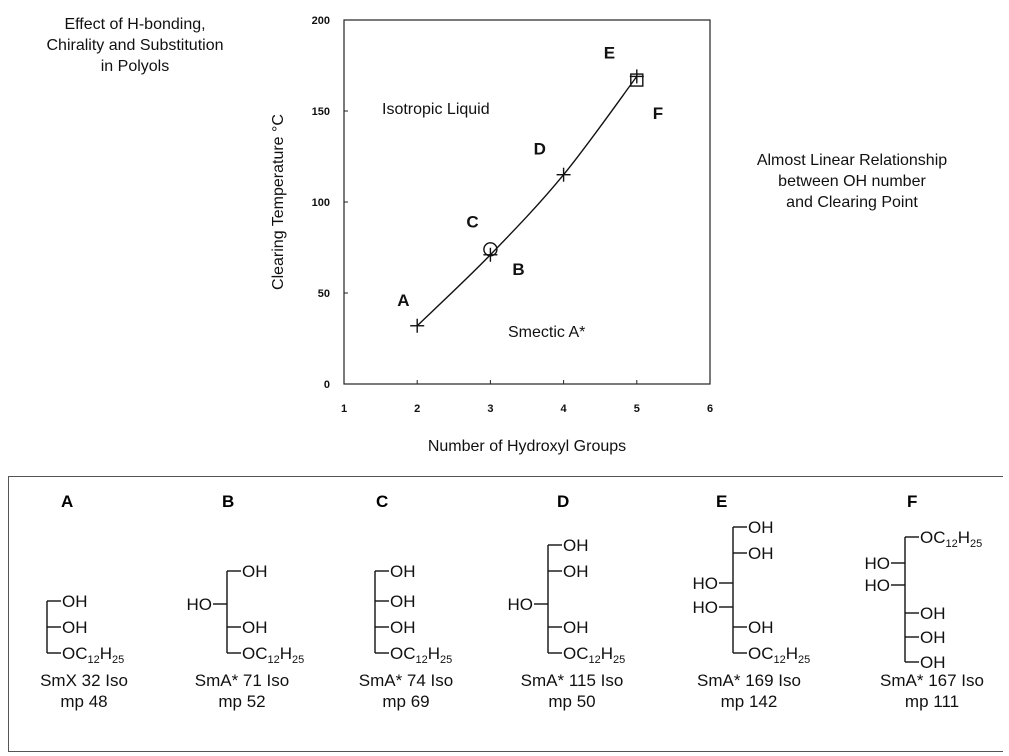 The width and height of the screenshot is (1009, 756). I want to click on phase-a: SmX 32 Iso, so click(84, 680).